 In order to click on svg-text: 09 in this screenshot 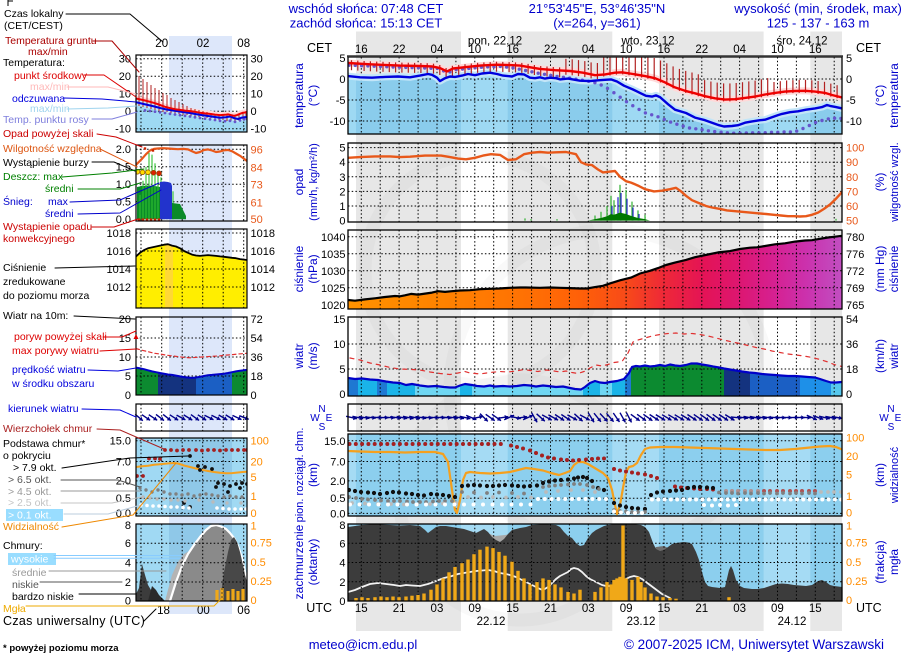, I will do `click(626, 609)`.